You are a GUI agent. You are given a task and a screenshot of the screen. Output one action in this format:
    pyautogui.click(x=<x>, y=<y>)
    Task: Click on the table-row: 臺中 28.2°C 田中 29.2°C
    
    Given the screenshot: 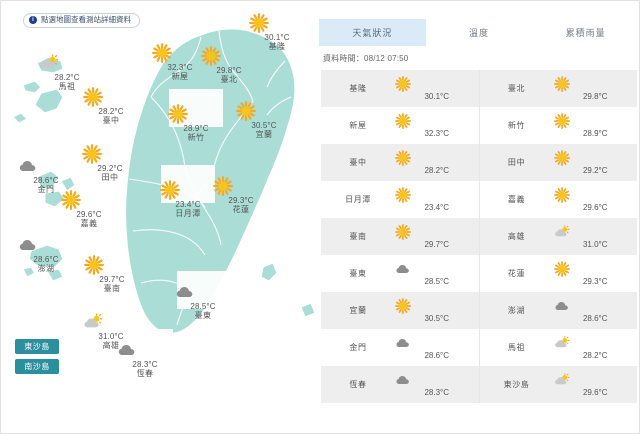 What is the action you would take?
    pyautogui.click(x=479, y=162)
    